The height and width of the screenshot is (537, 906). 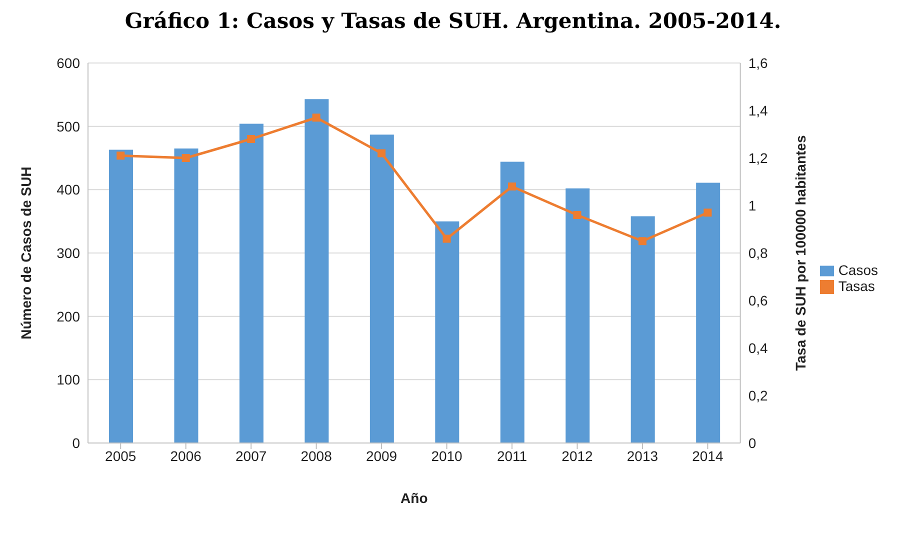 What do you see at coordinates (316, 456) in the screenshot?
I see `x-tick-label: 2008` at bounding box center [316, 456].